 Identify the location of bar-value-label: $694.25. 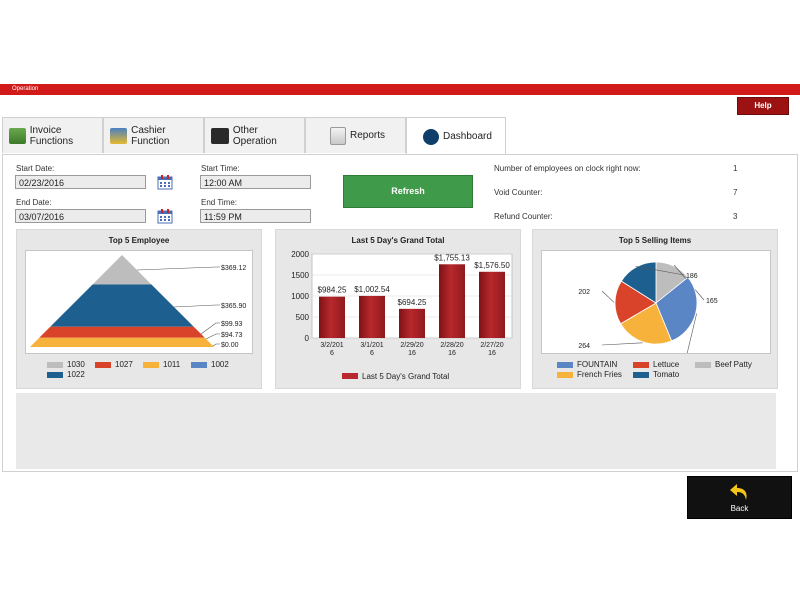
(412, 302).